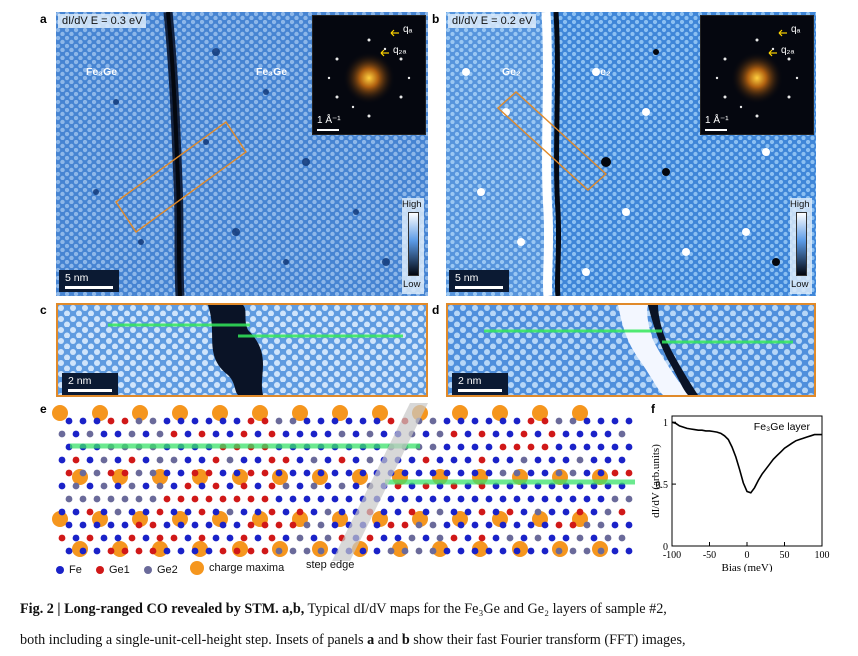 Image resolution: width=858 pixels, height=656 pixels. What do you see at coordinates (747, 481) in the screenshot?
I see `chart-frame` at bounding box center [747, 481].